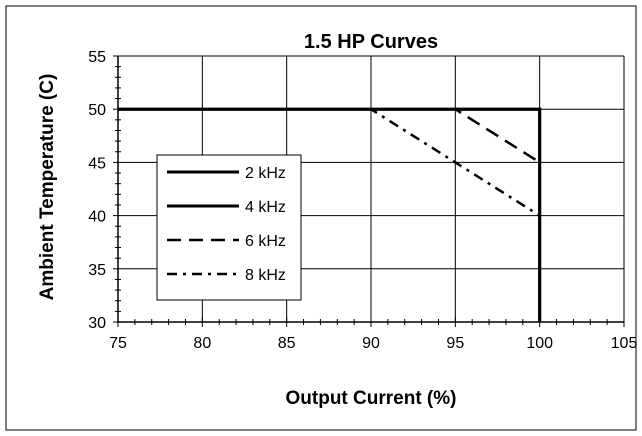 This screenshot has height=436, width=642. Describe the element at coordinates (265, 207) in the screenshot. I see `legend-label: 4 kHz` at that location.